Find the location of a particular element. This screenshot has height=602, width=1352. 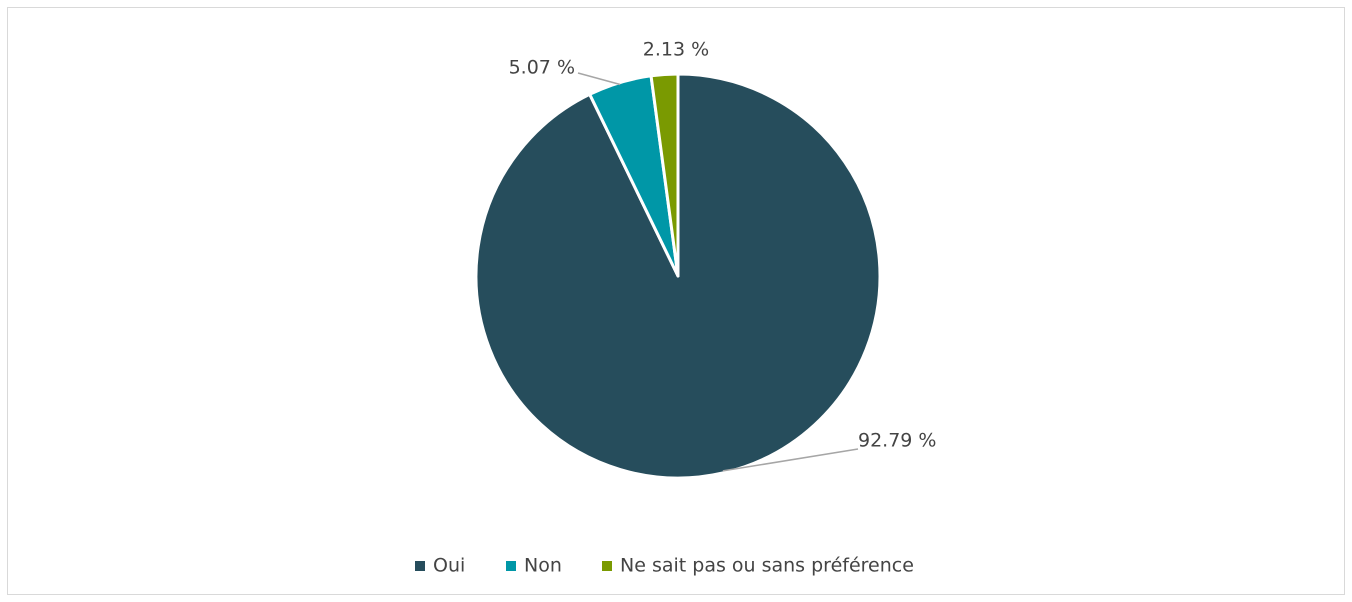

pie-slice is located at coordinates (664, 175).